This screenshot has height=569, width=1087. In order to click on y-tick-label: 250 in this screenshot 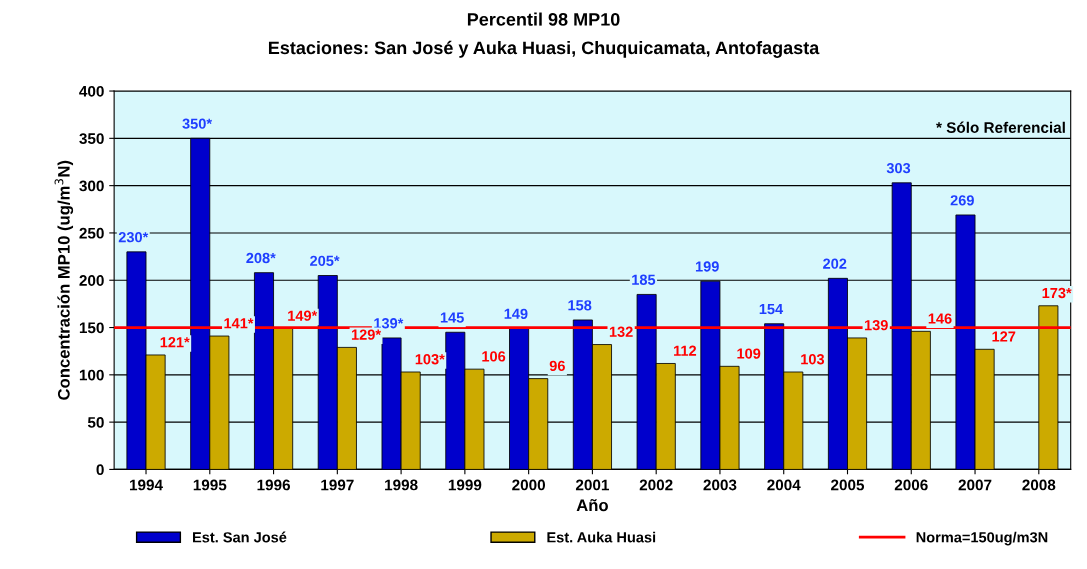, I will do `click(91, 233)`.